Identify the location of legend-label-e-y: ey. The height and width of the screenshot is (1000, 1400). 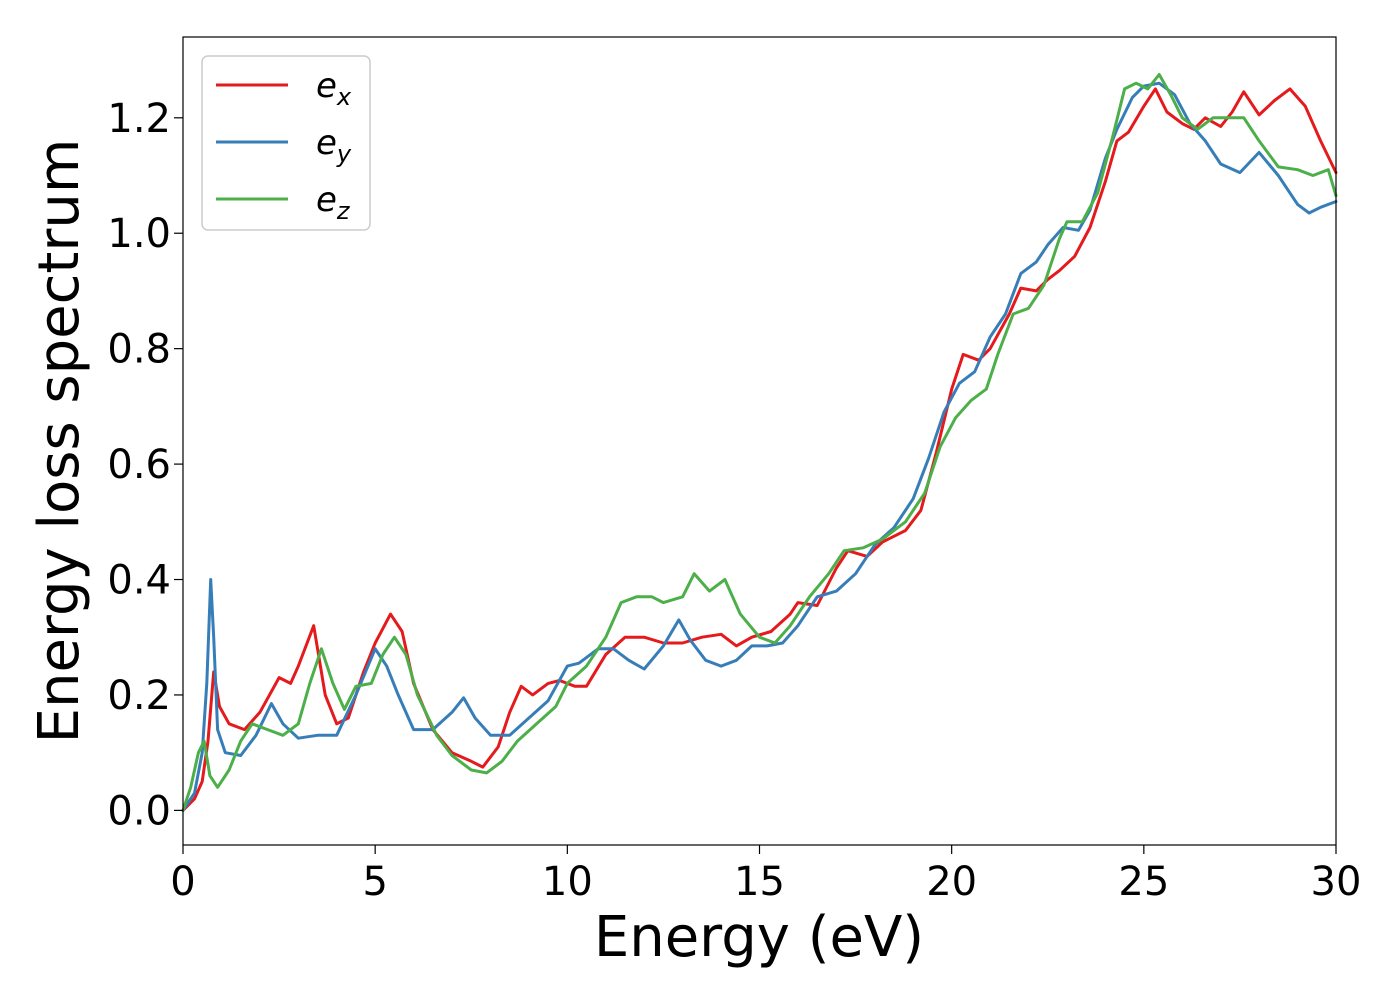
(334, 145).